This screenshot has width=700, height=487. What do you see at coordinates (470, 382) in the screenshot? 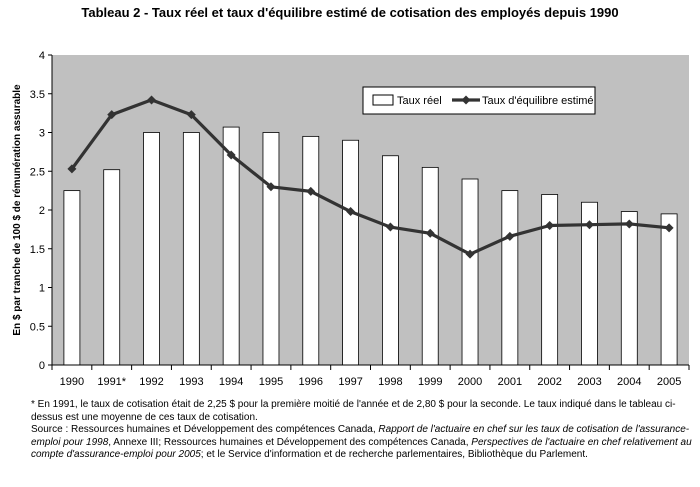
I see `x-tick-label-2000: 2000` at bounding box center [470, 382].